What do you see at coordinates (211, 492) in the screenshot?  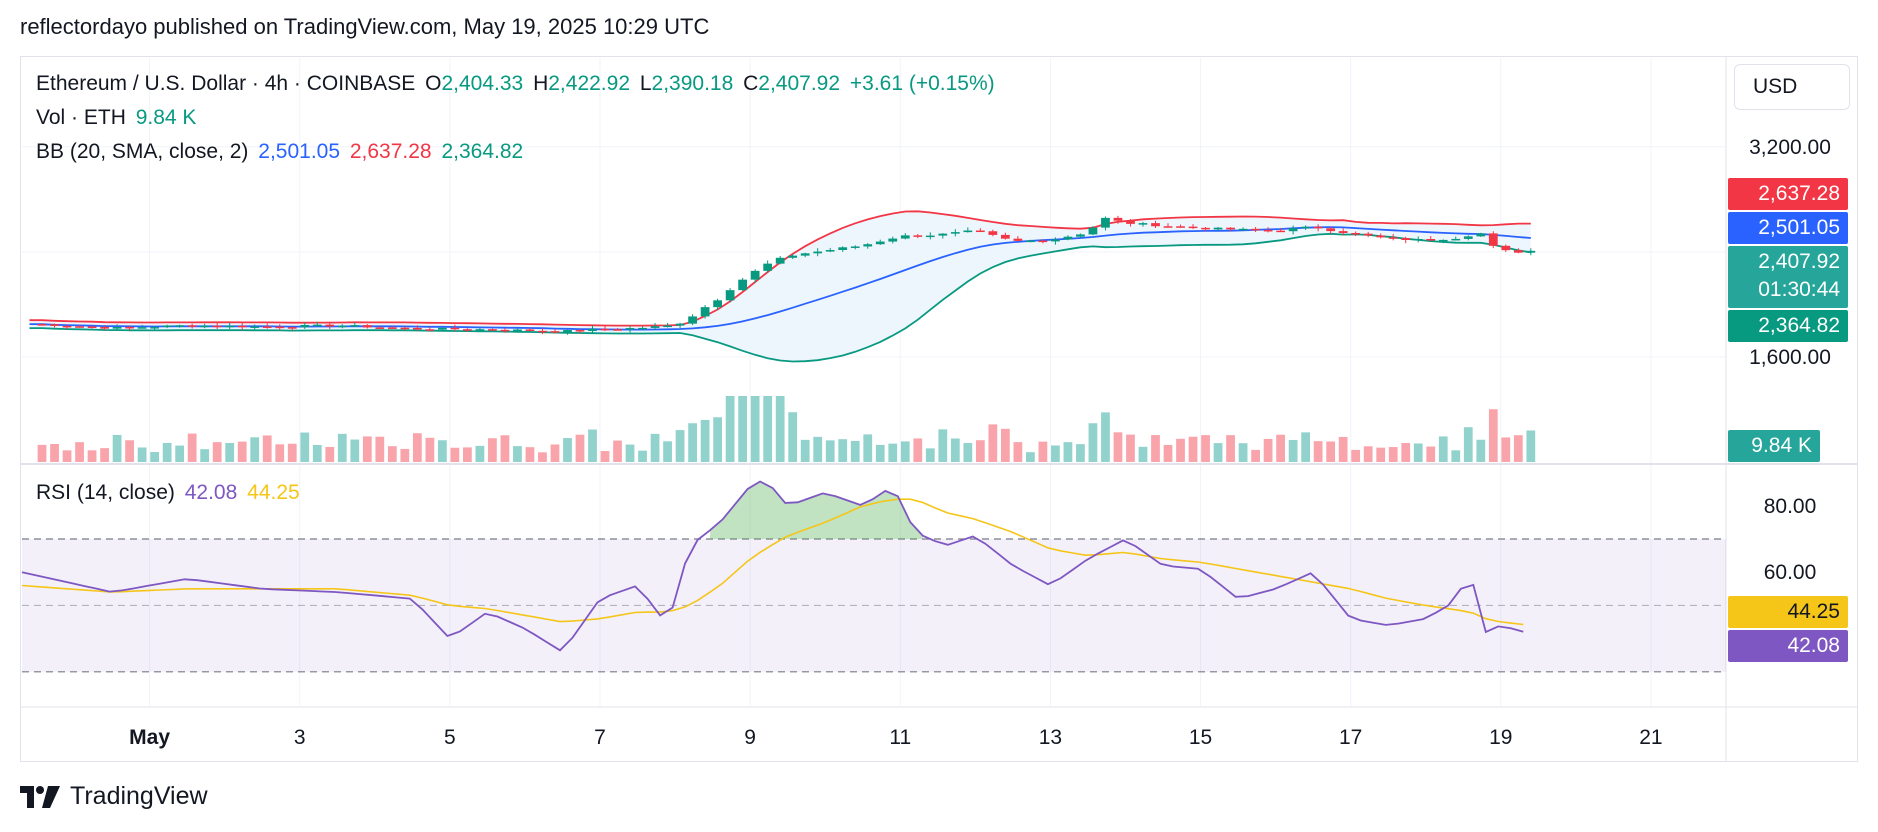 I see `rsi-value: 42.08` at bounding box center [211, 492].